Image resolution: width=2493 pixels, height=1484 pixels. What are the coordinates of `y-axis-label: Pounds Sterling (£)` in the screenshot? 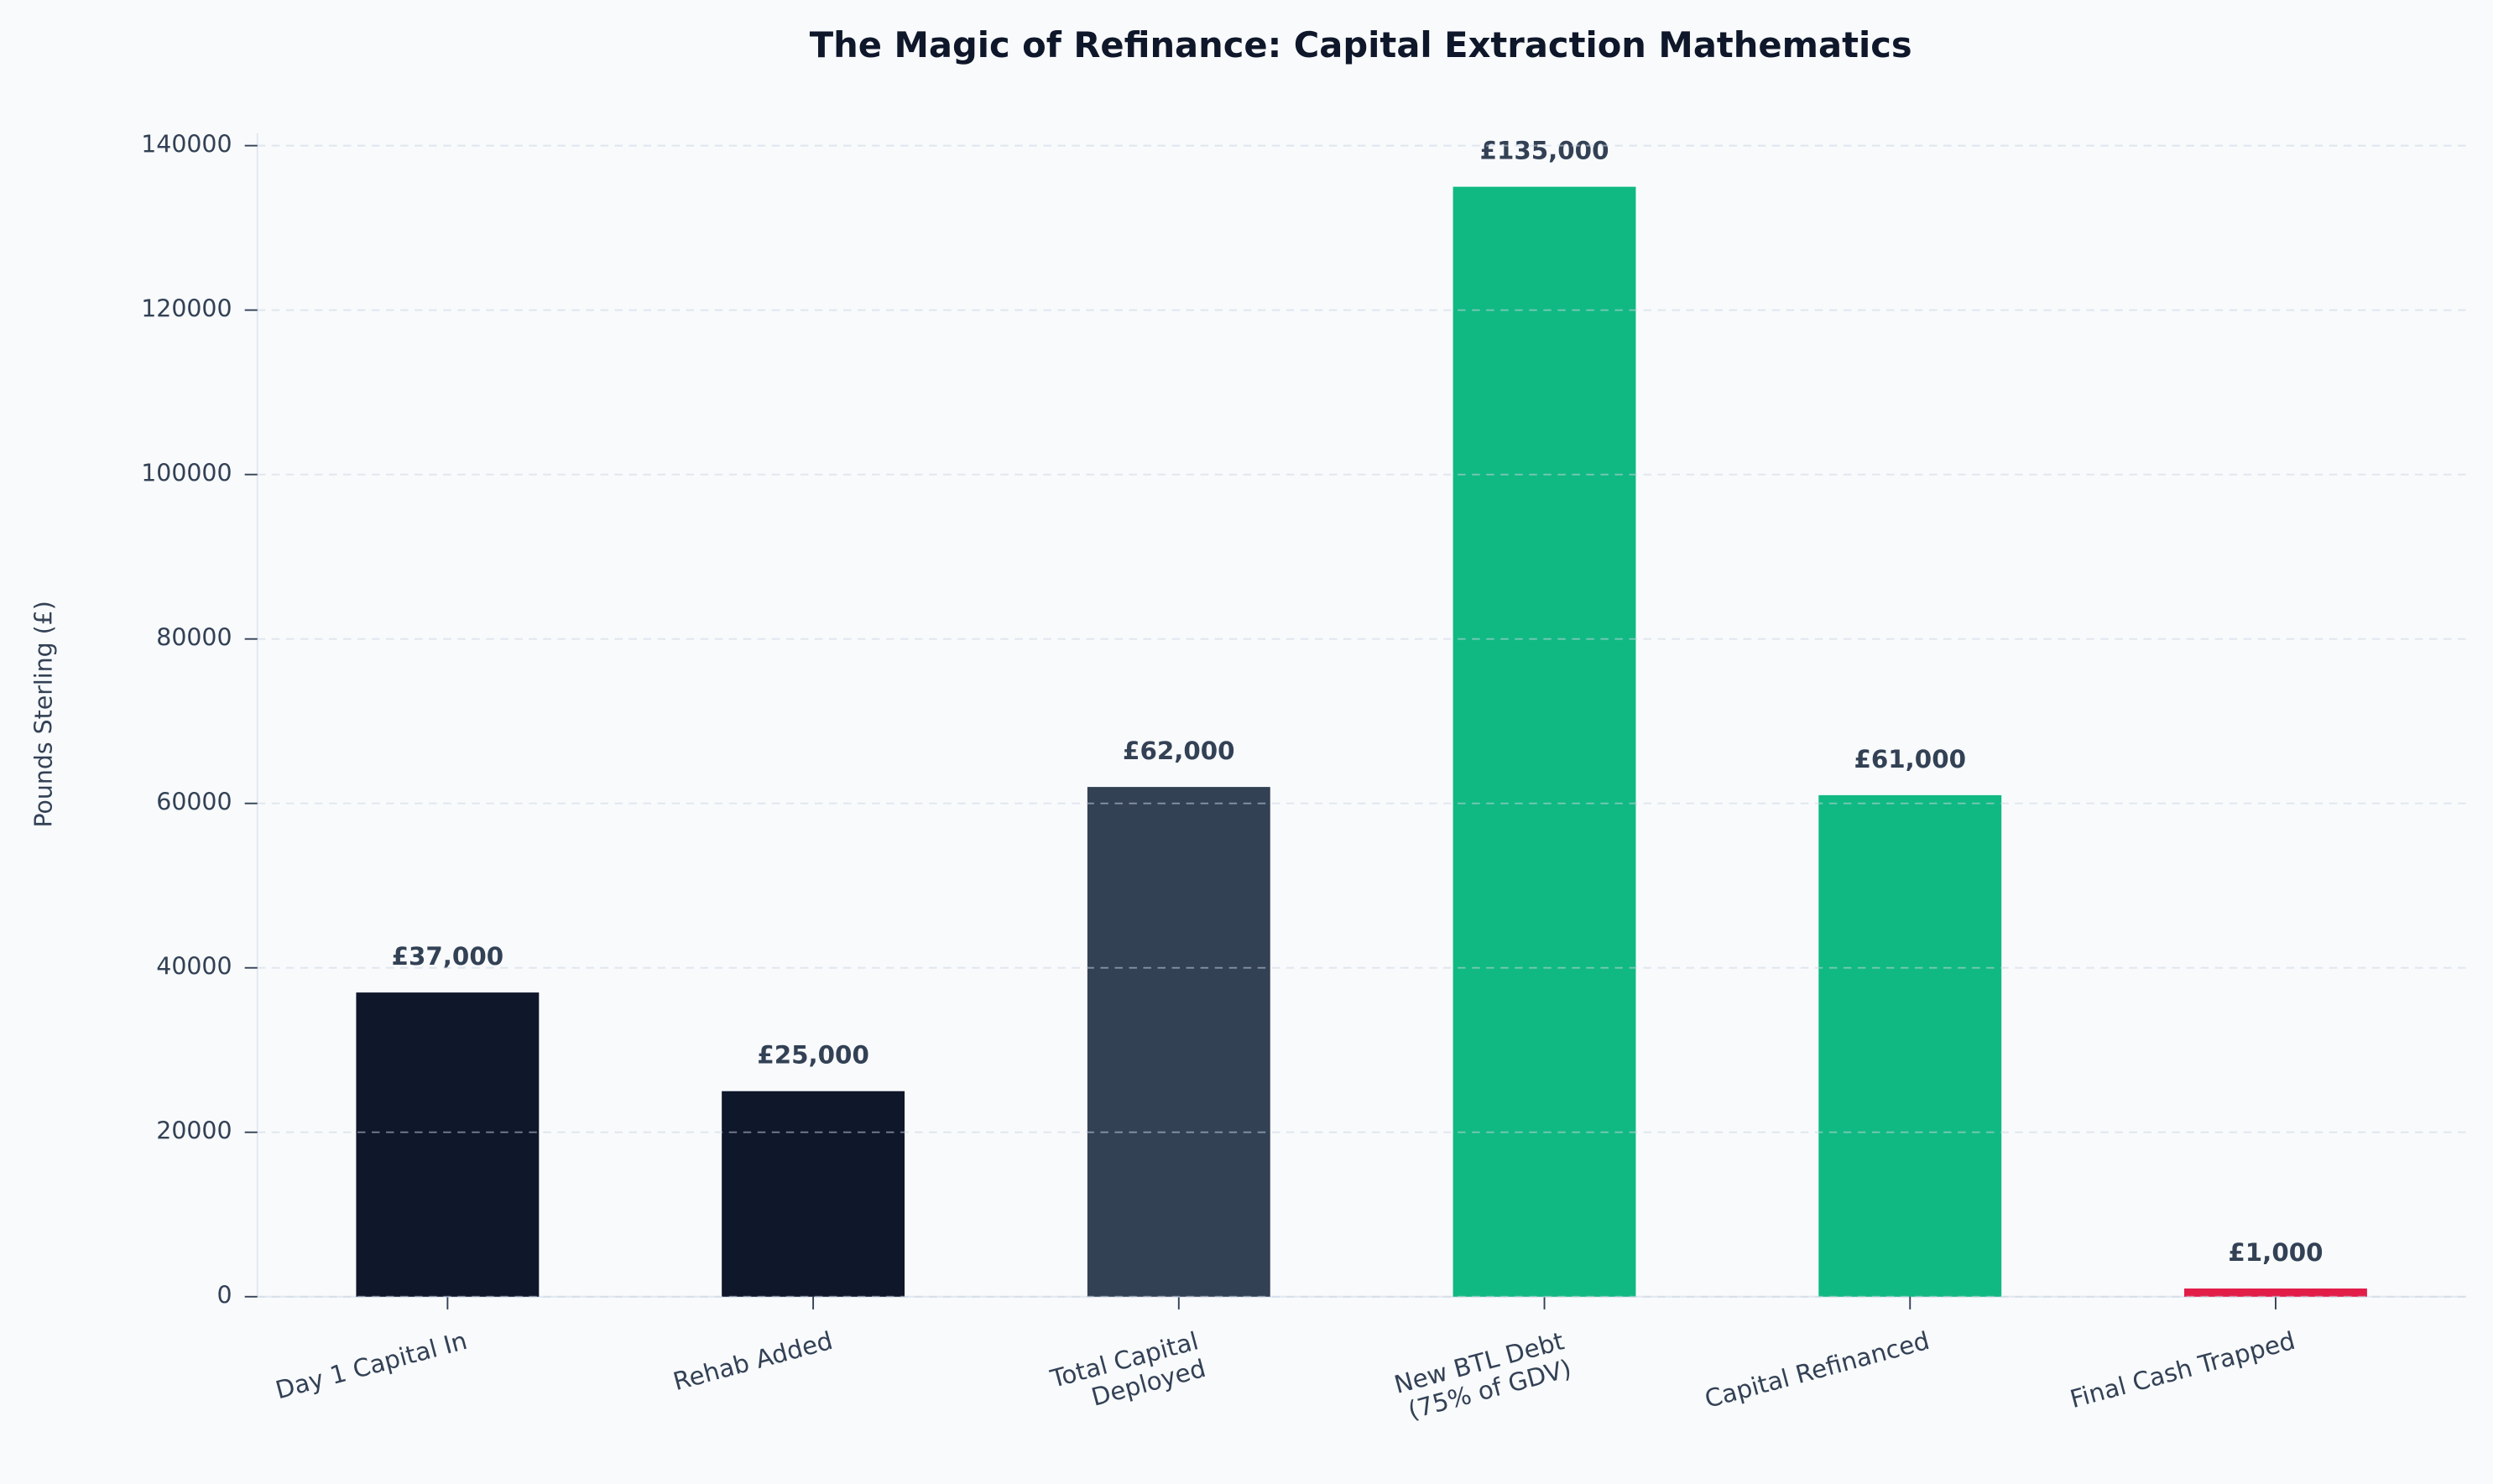 It's located at (43, 714).